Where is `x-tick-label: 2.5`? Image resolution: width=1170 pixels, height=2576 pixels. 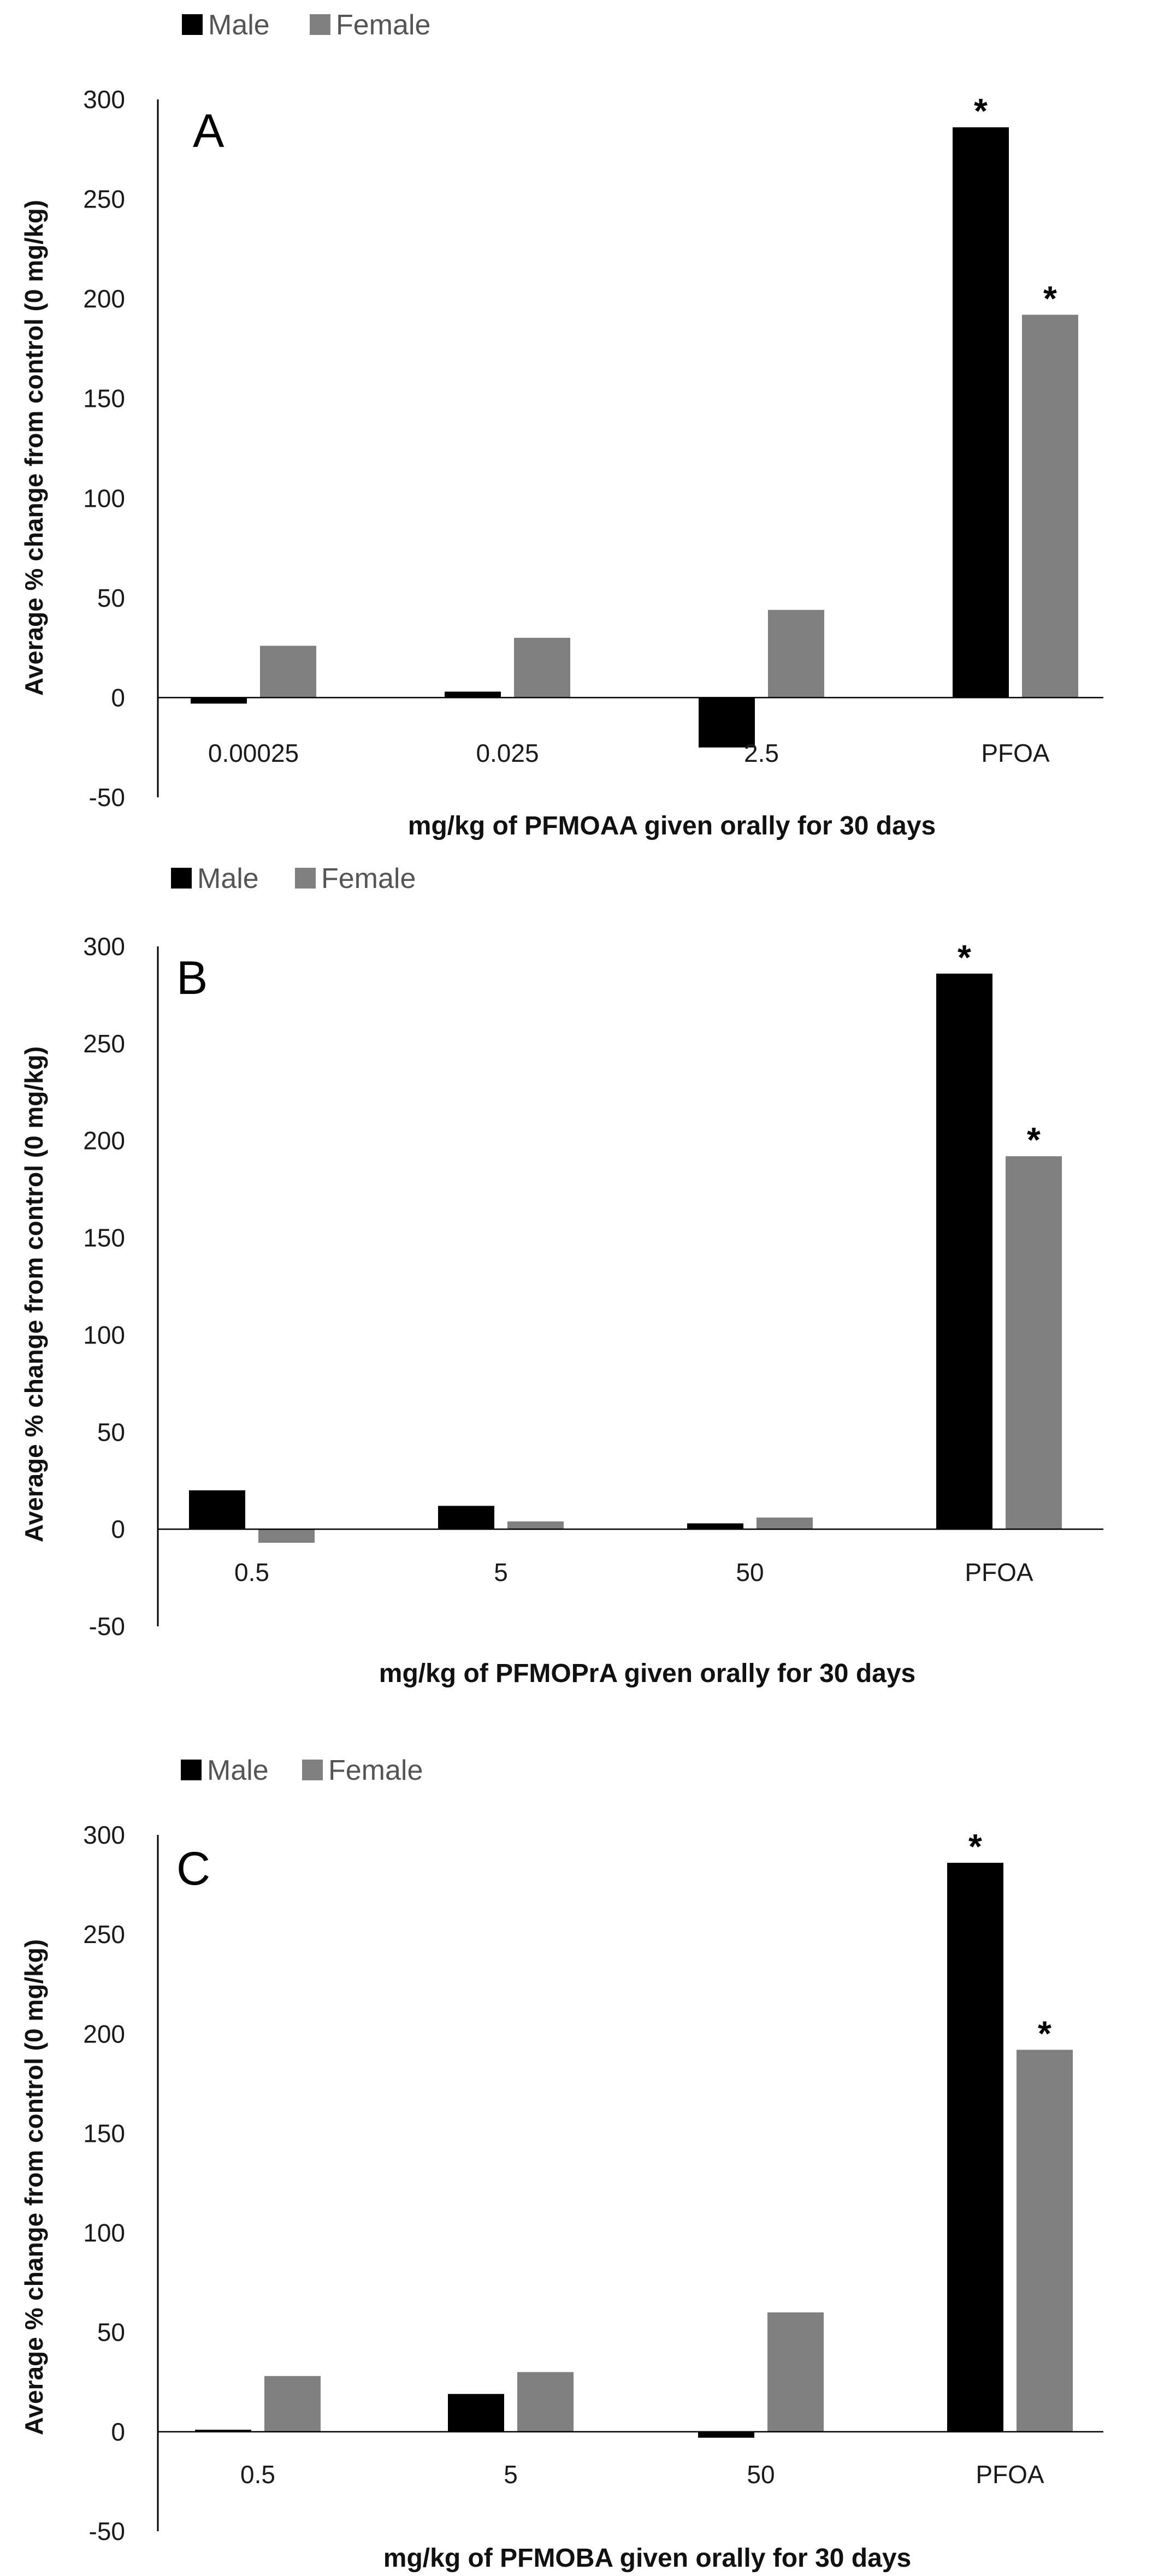 x-tick-label: 2.5 is located at coordinates (761, 753).